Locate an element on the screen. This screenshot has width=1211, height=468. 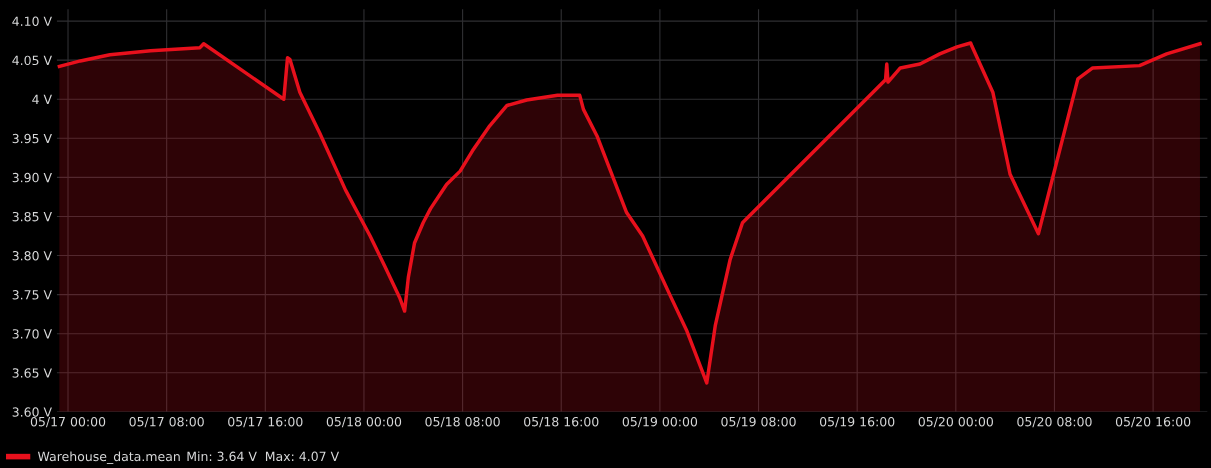
y-tick-label: 3.60 V is located at coordinates (32, 412).